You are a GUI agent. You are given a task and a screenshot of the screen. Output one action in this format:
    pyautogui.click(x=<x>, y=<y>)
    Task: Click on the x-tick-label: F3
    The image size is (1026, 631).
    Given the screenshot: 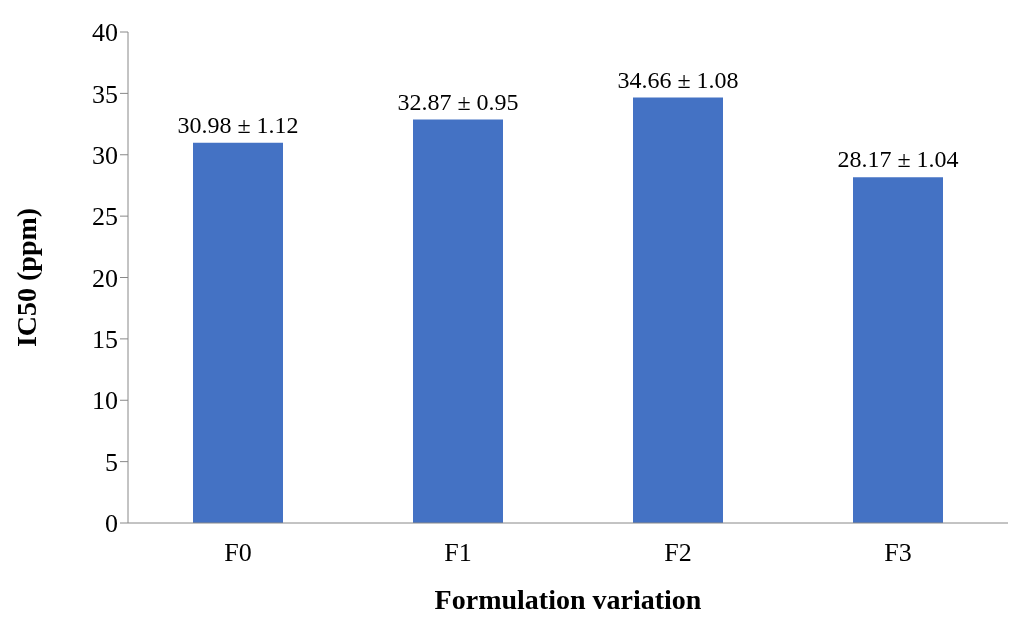 What is the action you would take?
    pyautogui.click(x=898, y=553)
    